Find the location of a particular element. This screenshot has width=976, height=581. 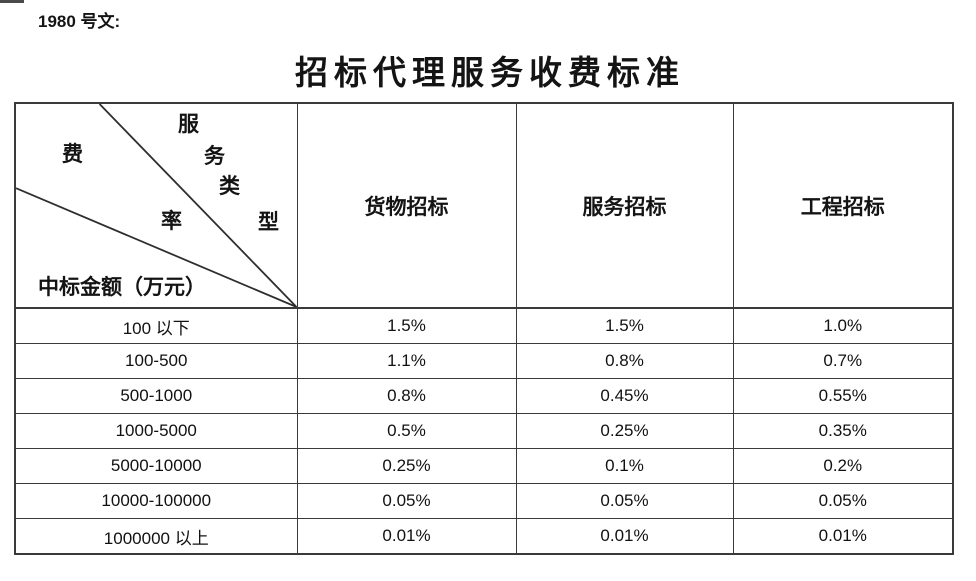

rate-cell: 0.2% is located at coordinates (843, 466).